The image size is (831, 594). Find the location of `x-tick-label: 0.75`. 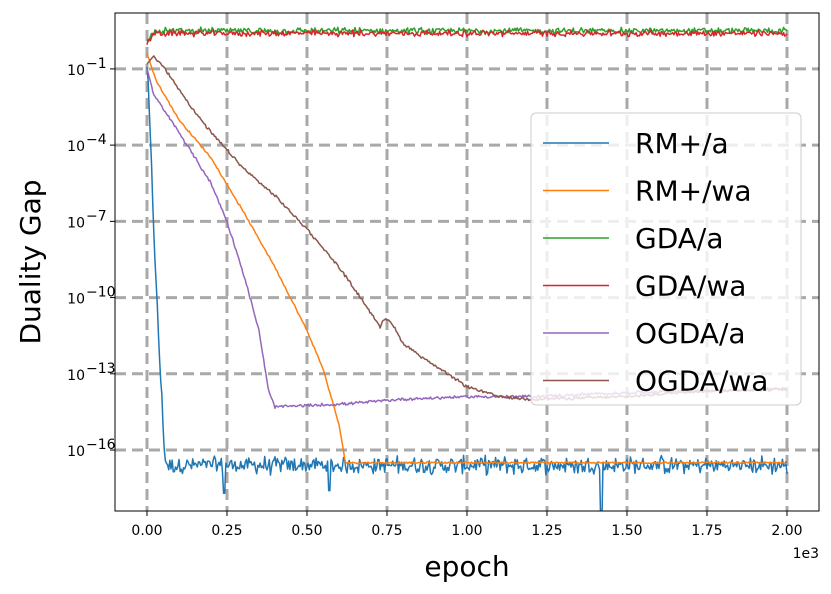

x-tick-label: 0.75 is located at coordinates (386, 531).